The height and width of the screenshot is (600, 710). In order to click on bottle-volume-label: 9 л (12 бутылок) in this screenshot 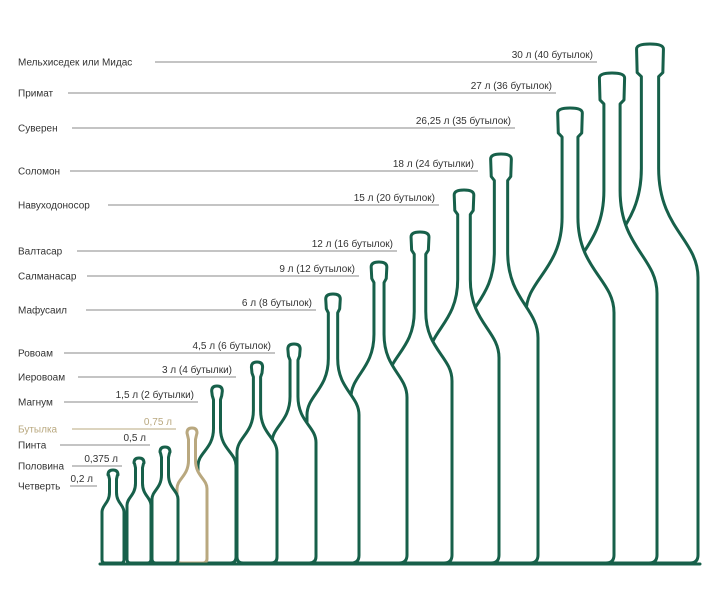, I will do `click(317, 269)`.